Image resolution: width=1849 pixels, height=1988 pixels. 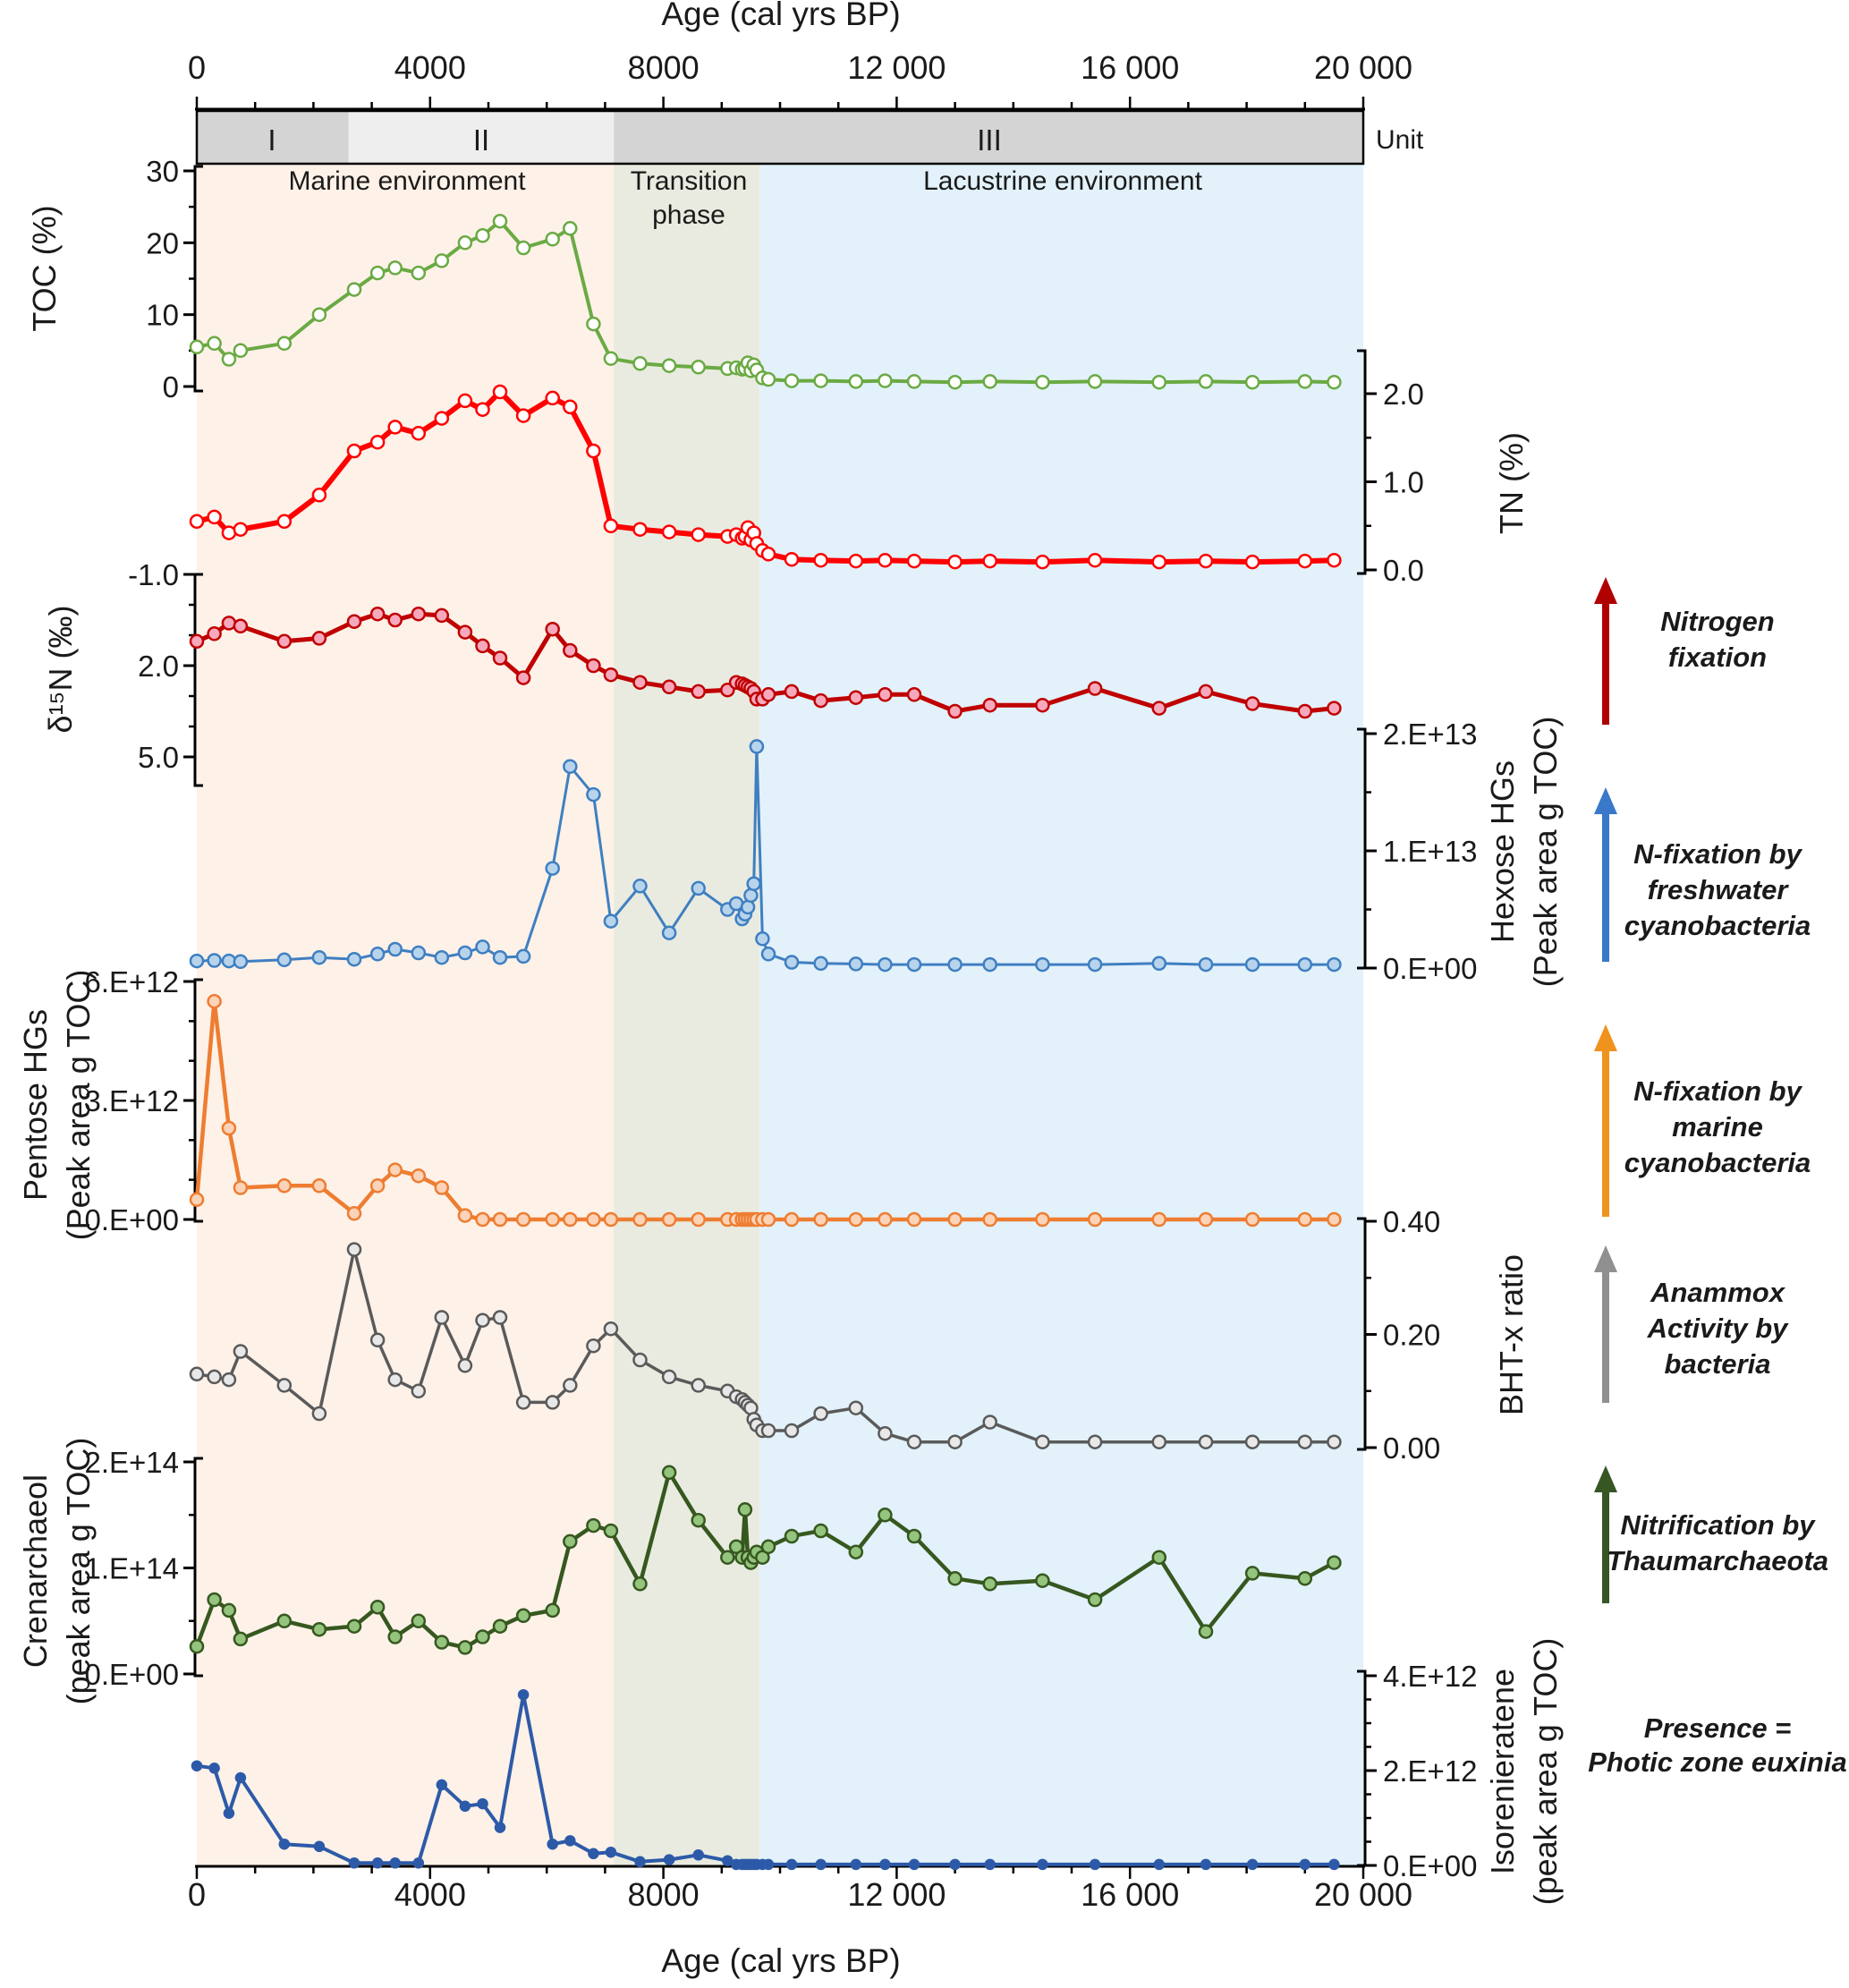 What do you see at coordinates (1717, 621) in the screenshot?
I see `annotation-nitrogen-fixation-line1: Nitrogen` at bounding box center [1717, 621].